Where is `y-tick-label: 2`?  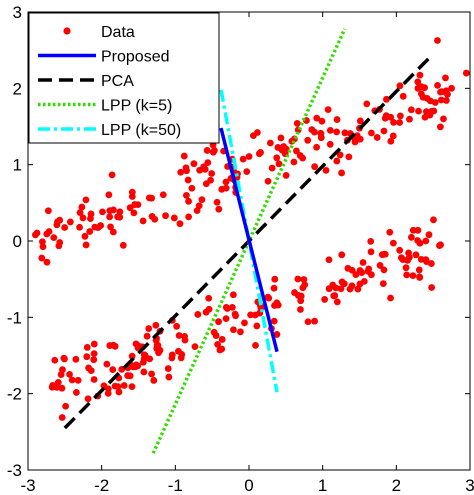 y-tick-label: 2 is located at coordinates (17, 88).